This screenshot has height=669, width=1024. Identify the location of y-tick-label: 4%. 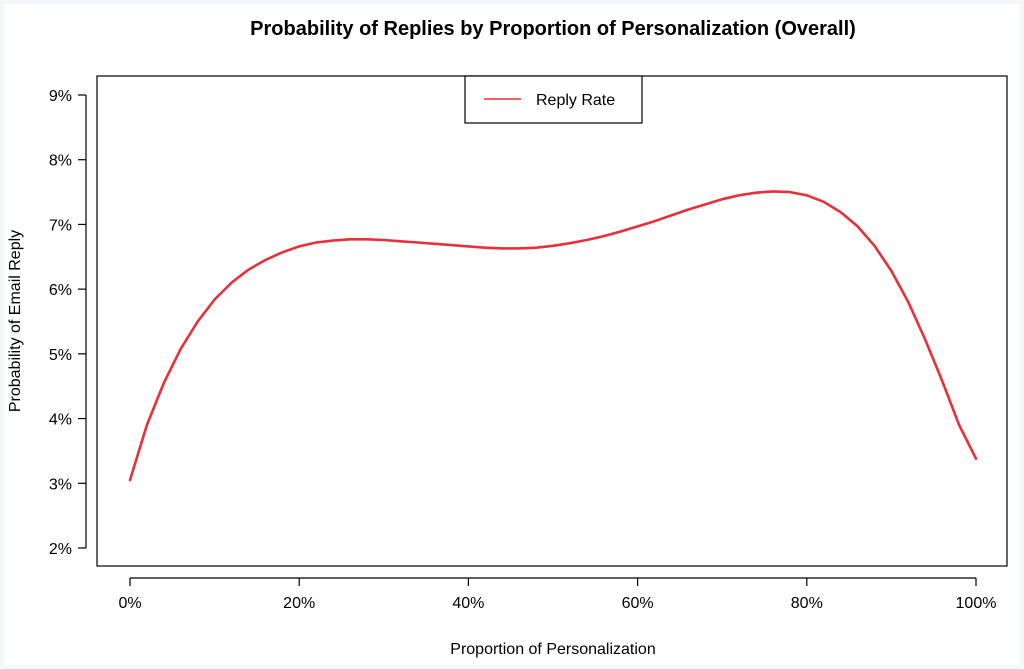
(60, 420).